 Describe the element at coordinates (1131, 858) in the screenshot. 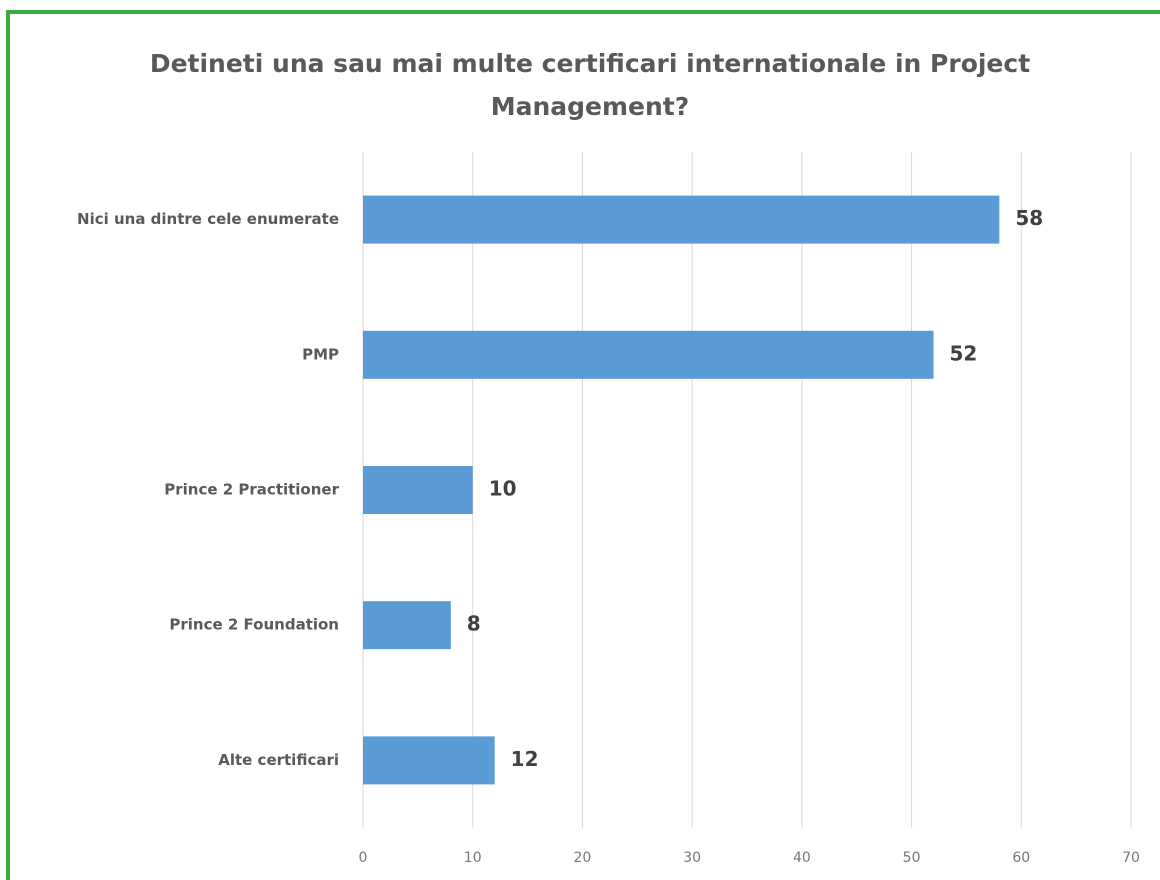

I see `x-tick-label: 70` at that location.